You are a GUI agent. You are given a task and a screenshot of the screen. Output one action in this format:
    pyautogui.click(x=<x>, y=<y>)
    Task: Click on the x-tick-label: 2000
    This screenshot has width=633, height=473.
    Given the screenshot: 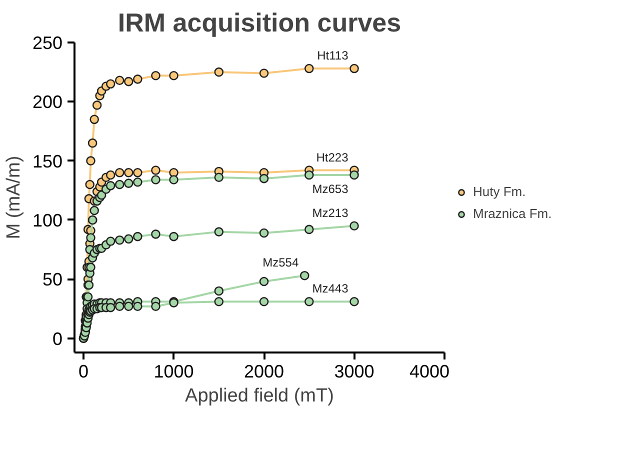 What is the action you would take?
    pyautogui.click(x=264, y=372)
    